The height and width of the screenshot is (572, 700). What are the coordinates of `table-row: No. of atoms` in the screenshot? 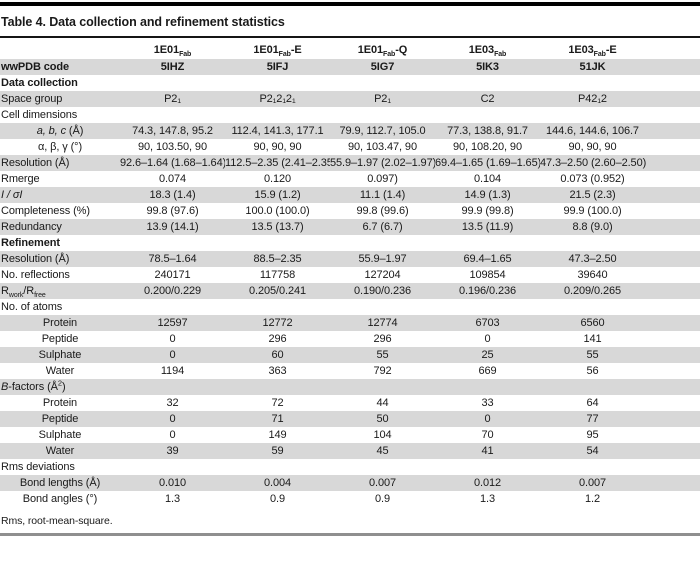 It's located at (350, 307).